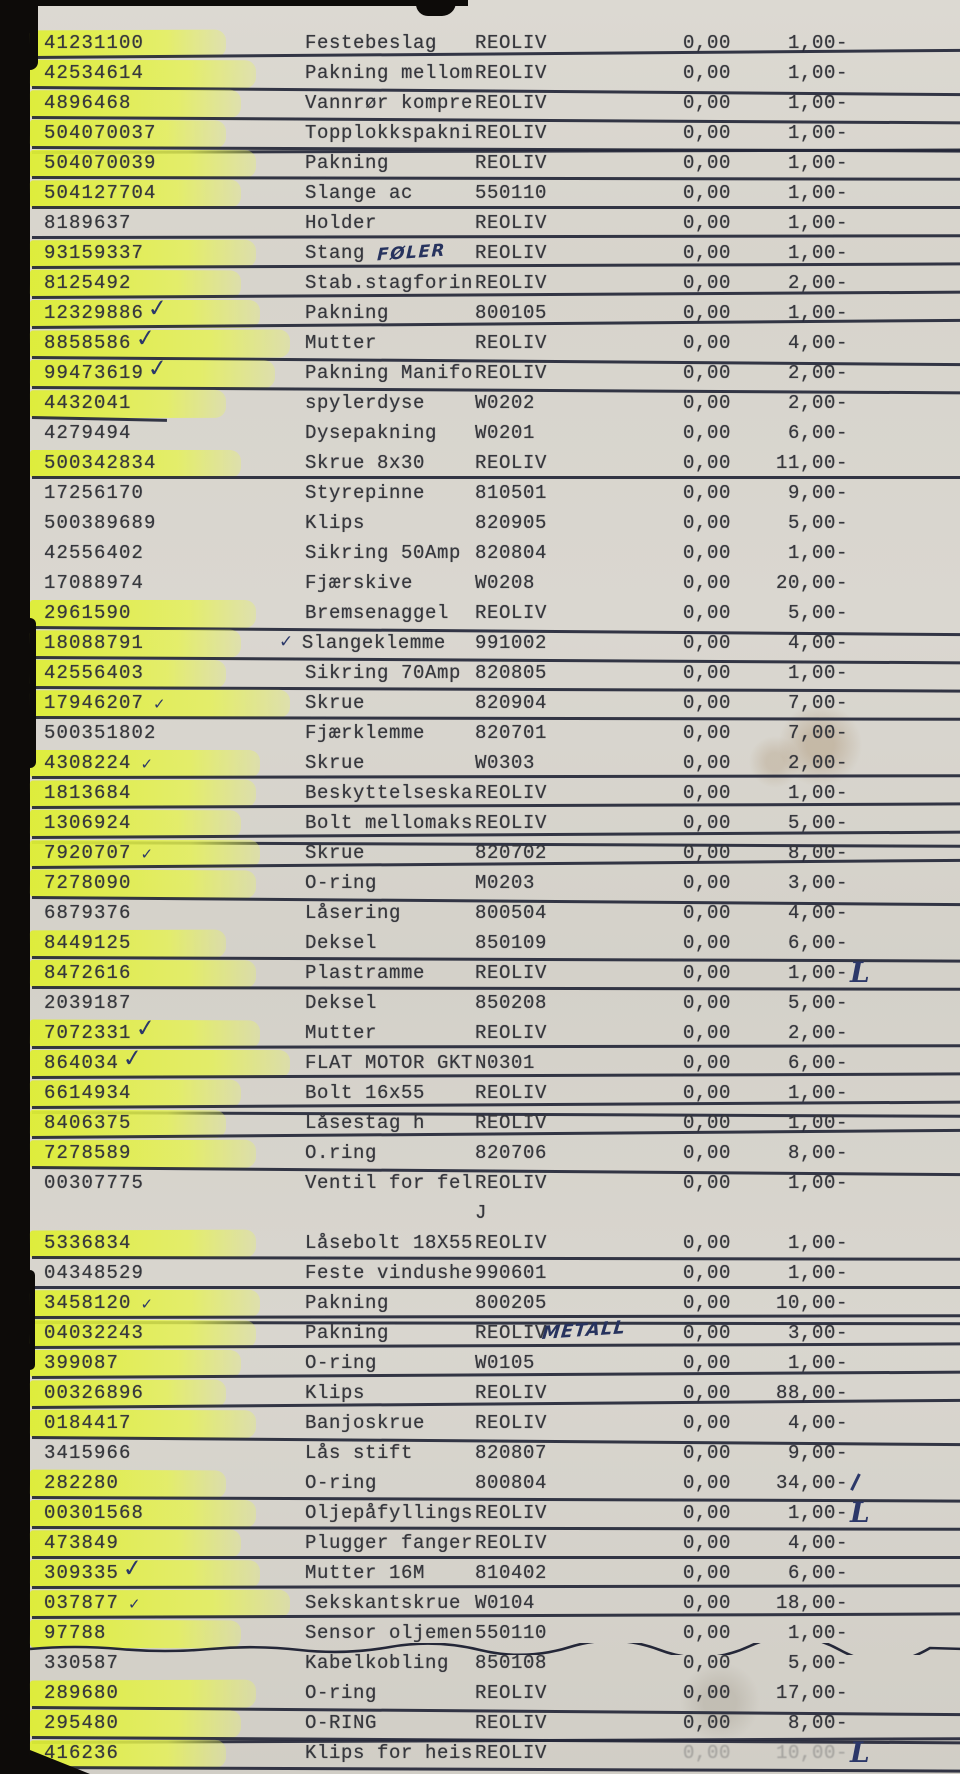 The image size is (960, 1774). I want to click on part-number-cell: 17946207 ✓, so click(105, 703).